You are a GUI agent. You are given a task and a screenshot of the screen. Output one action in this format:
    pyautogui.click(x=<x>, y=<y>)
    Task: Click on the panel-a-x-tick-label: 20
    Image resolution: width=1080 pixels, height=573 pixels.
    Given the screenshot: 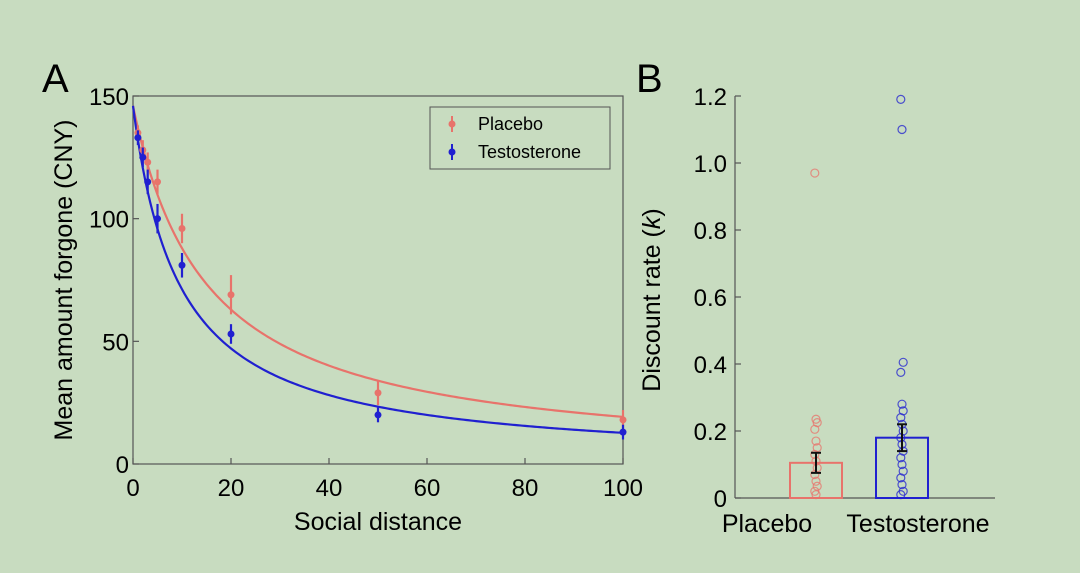 What is the action you would take?
    pyautogui.click(x=231, y=488)
    